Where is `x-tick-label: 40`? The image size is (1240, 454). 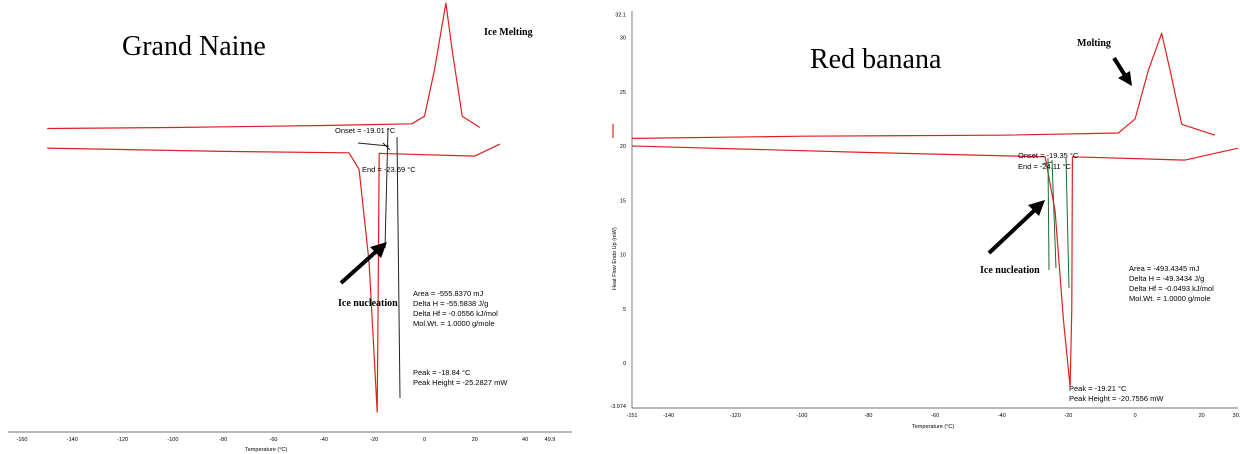 x-tick-label: 40 is located at coordinates (525, 440).